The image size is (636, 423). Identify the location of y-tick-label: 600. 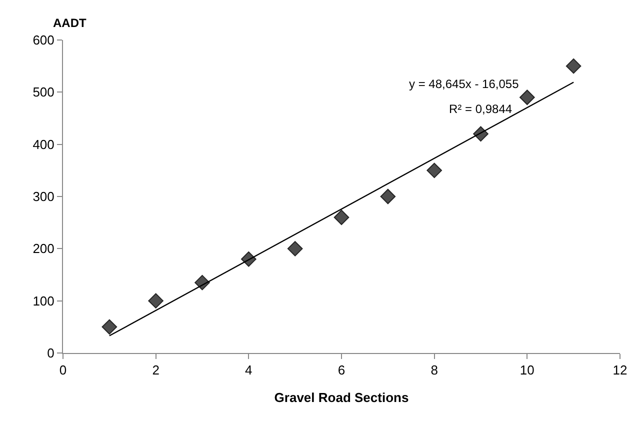
(43, 40).